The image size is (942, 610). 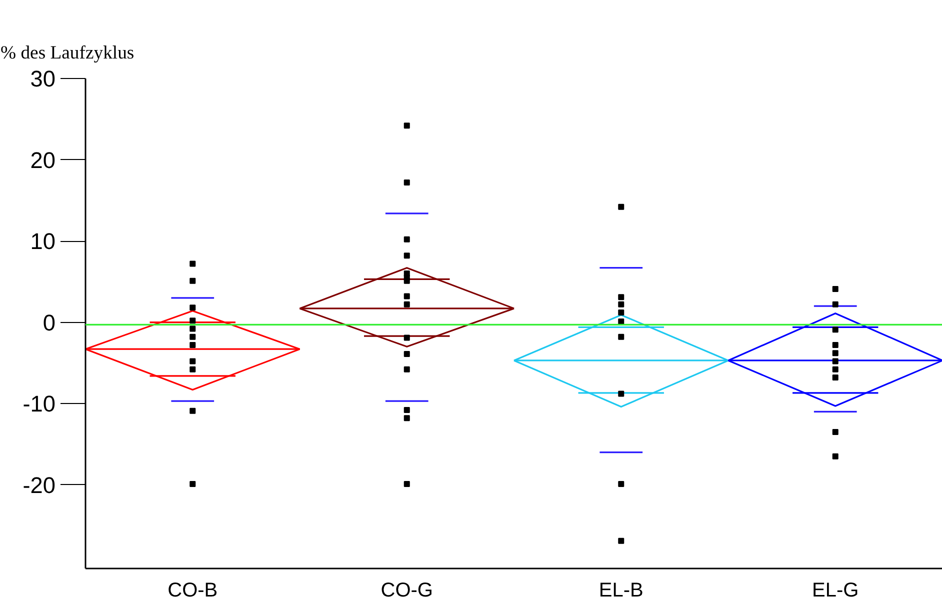 What do you see at coordinates (67, 53) in the screenshot?
I see `y-axis-title: % des Laufzyklus` at bounding box center [67, 53].